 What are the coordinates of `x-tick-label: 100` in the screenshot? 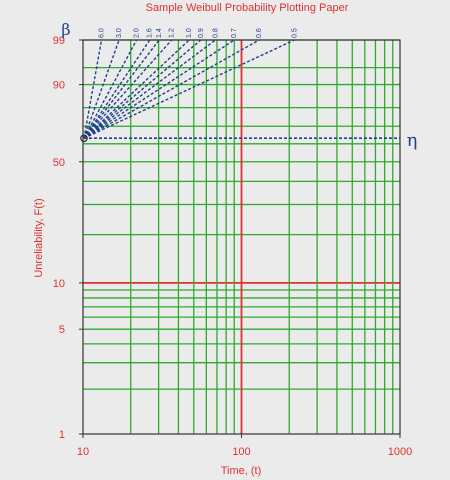 It's located at (241, 452).